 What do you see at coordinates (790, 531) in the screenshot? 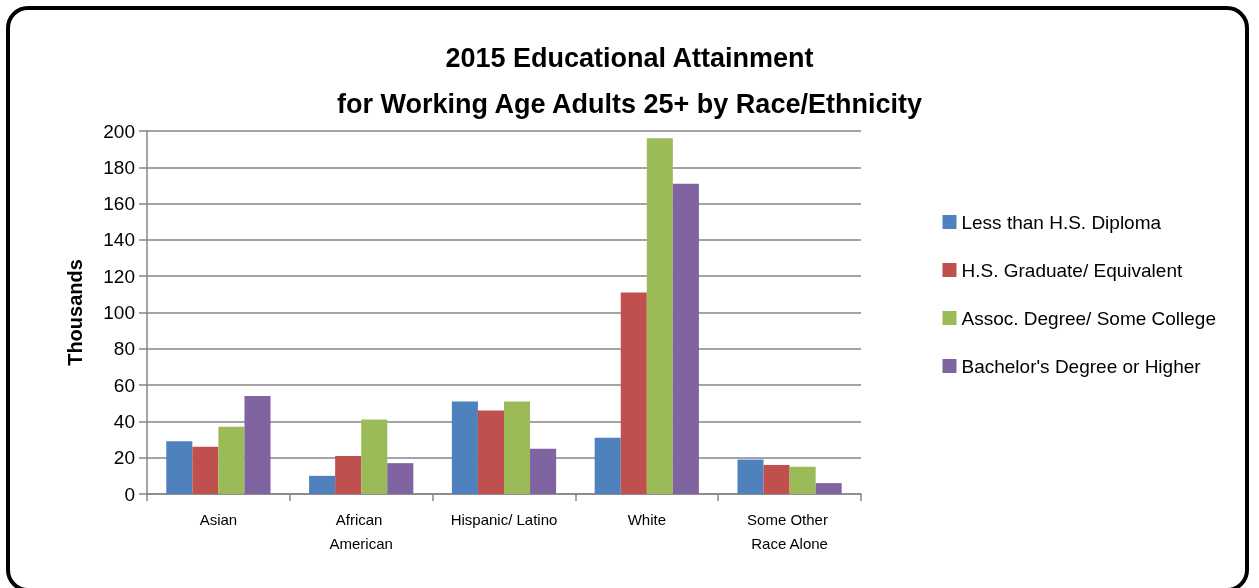
I see `x-tick-label: Some Other Race Alone` at bounding box center [790, 531].